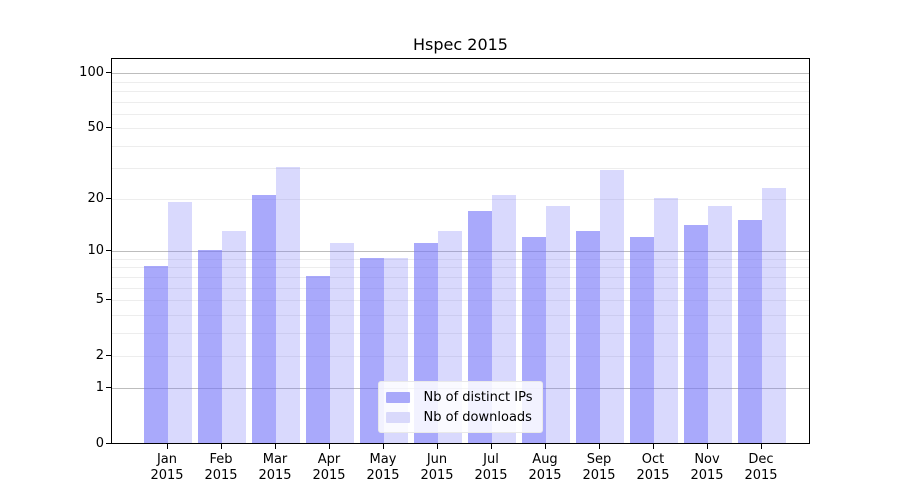 This screenshot has height=500, width=900. What do you see at coordinates (599, 467) in the screenshot?
I see `x-tick-label-sep-2015: Sep 2015` at bounding box center [599, 467].